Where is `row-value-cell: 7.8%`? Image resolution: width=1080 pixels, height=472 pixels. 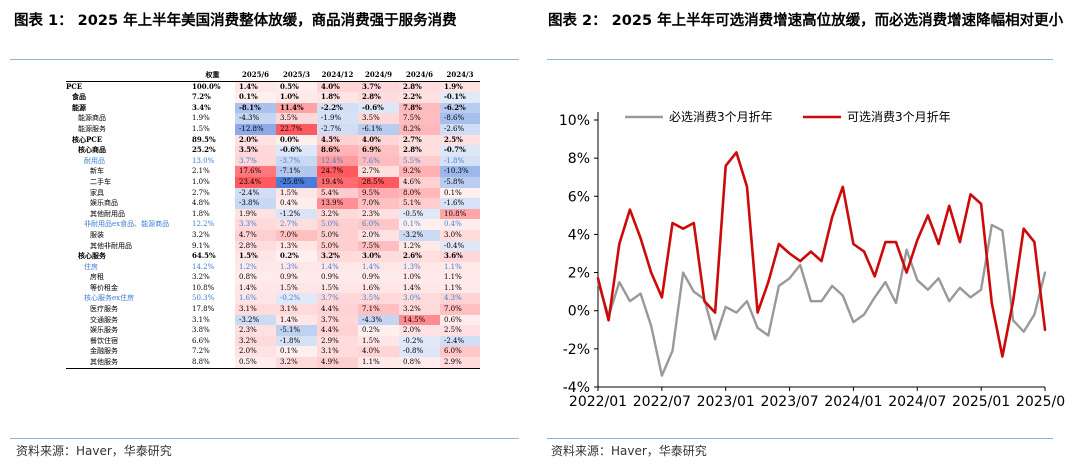 row-value-cell: 7.8% is located at coordinates (419, 108).